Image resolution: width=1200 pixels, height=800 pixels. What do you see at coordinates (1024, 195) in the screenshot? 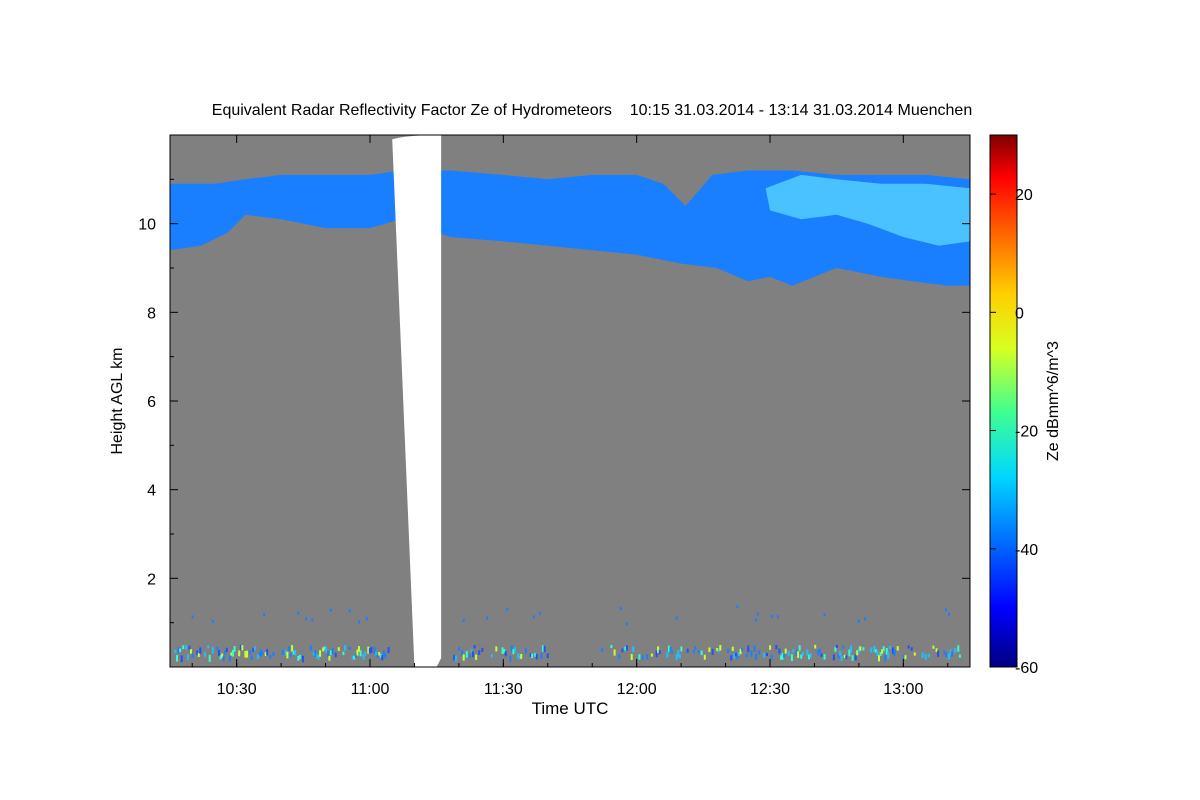
I see `colorbar-tick-label: 20` at bounding box center [1024, 195].